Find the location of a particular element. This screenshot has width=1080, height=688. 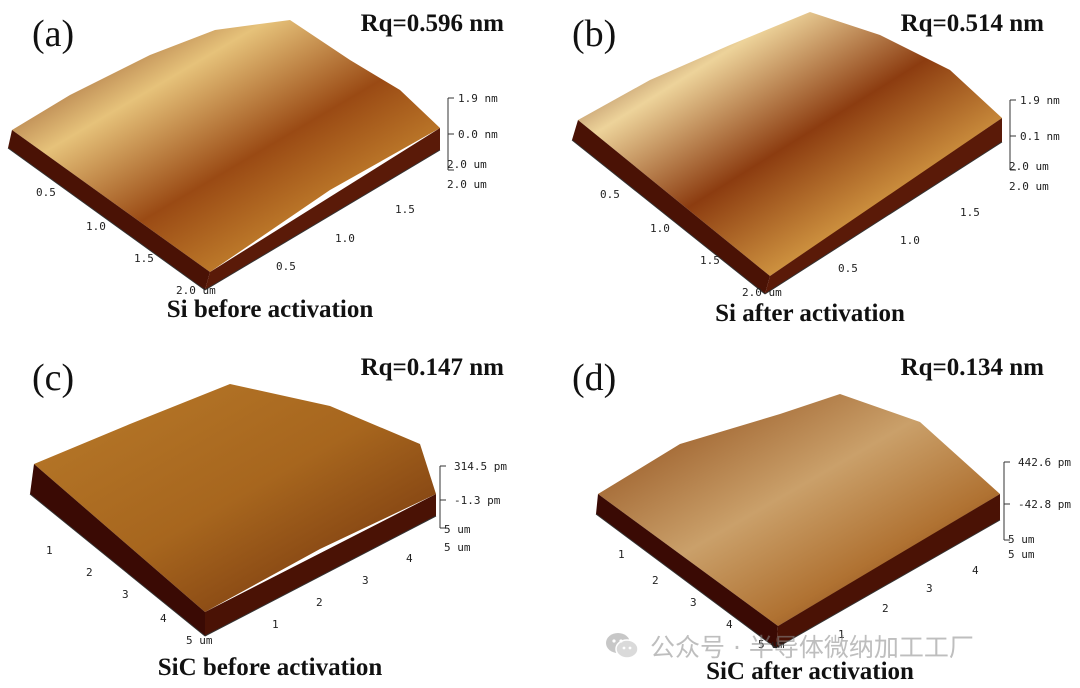

z-mid-label: 0.0 nm is located at coordinates (478, 134).